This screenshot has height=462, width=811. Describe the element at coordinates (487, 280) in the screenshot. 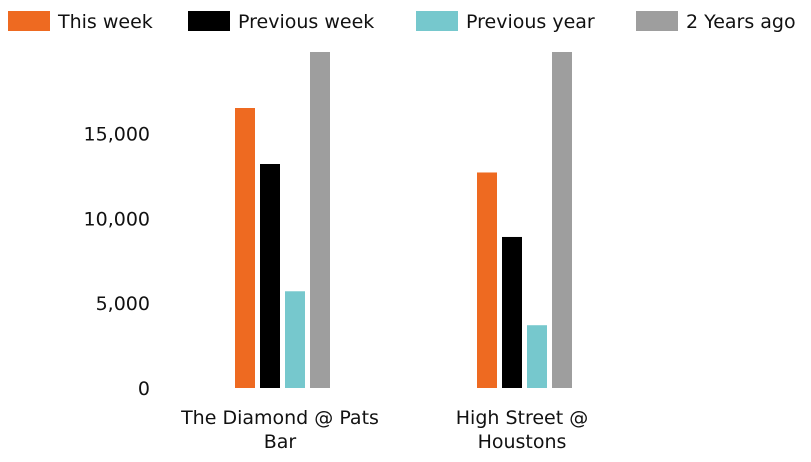

I see `bar-this-week-high-street-houstons` at that location.